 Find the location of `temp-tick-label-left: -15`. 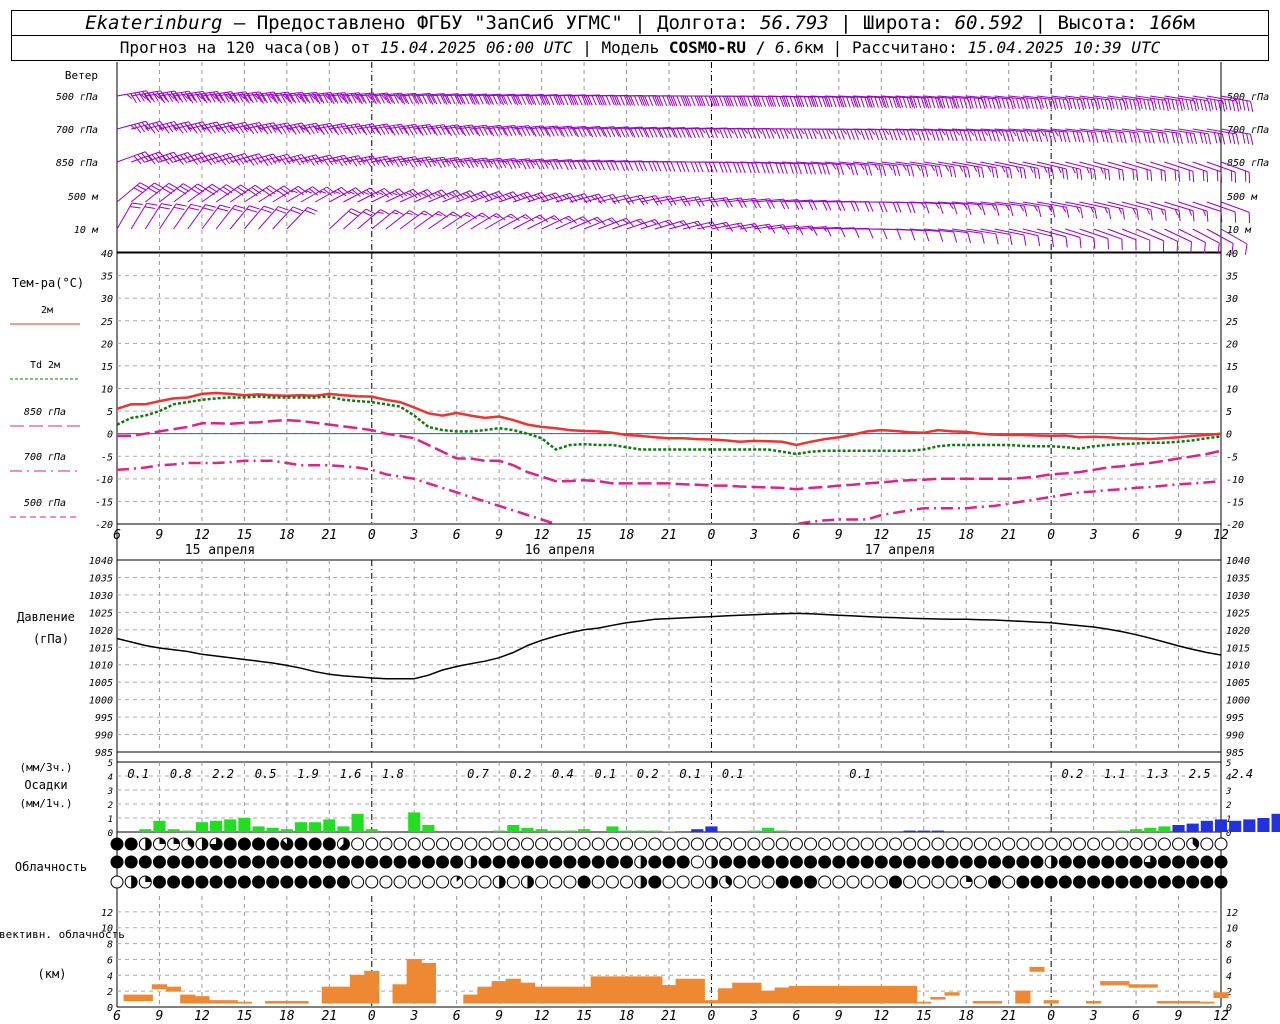

temp-tick-label-left: -15 is located at coordinates (104, 502).